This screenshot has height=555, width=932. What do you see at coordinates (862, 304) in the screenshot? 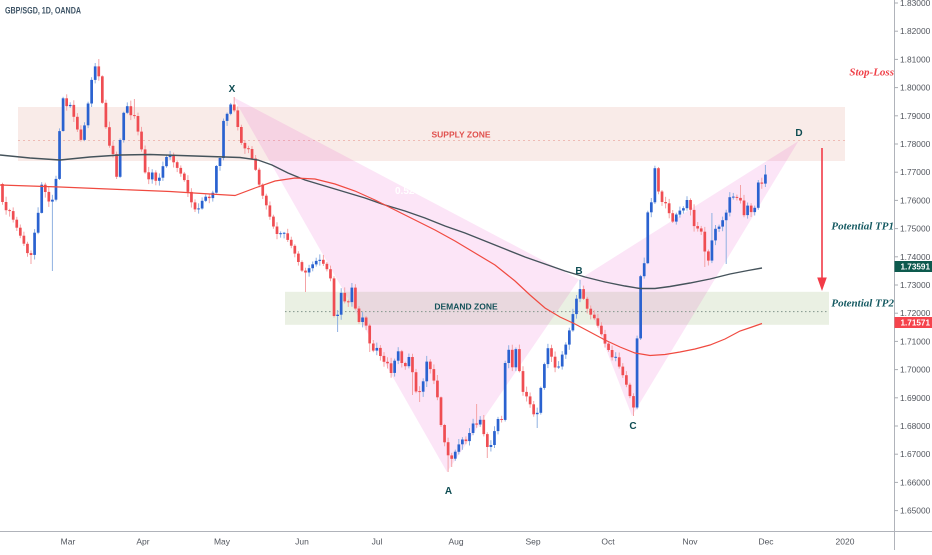
I see `svg-text: Potential TP2` at bounding box center [862, 304].